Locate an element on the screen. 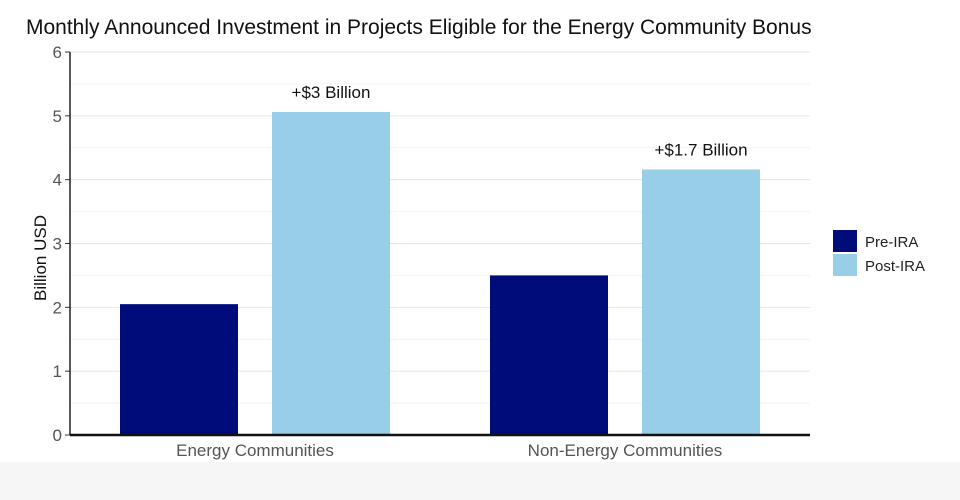  legend: Pre-IRA Post-IRA is located at coordinates (879, 253).